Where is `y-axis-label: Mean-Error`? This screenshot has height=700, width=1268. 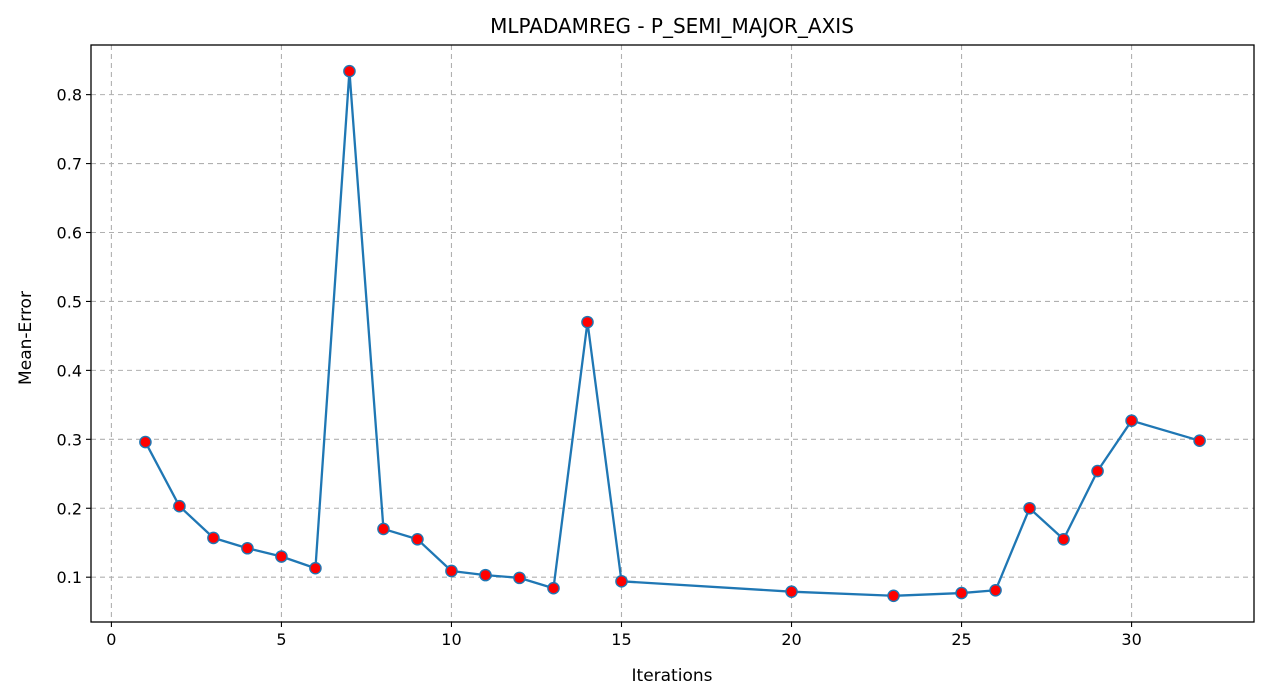
y-axis-label: Mean-Error is located at coordinates (26, 338).